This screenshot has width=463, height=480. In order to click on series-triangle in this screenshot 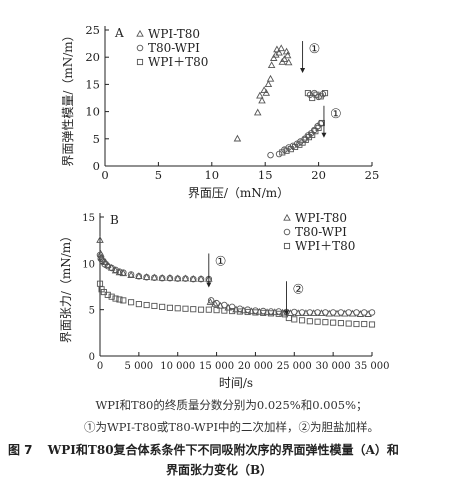, I will do `click(263, 93)`.